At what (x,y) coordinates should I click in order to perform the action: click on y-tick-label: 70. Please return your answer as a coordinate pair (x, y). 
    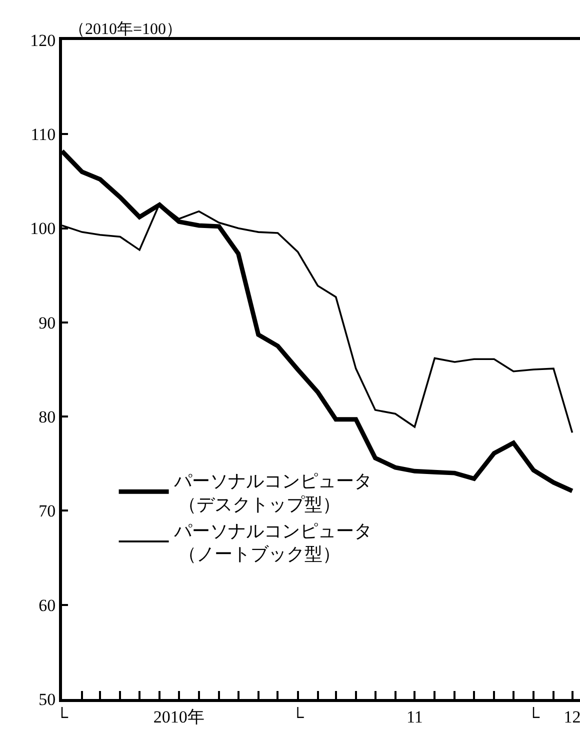
    Looking at the image, I should click on (47, 511).